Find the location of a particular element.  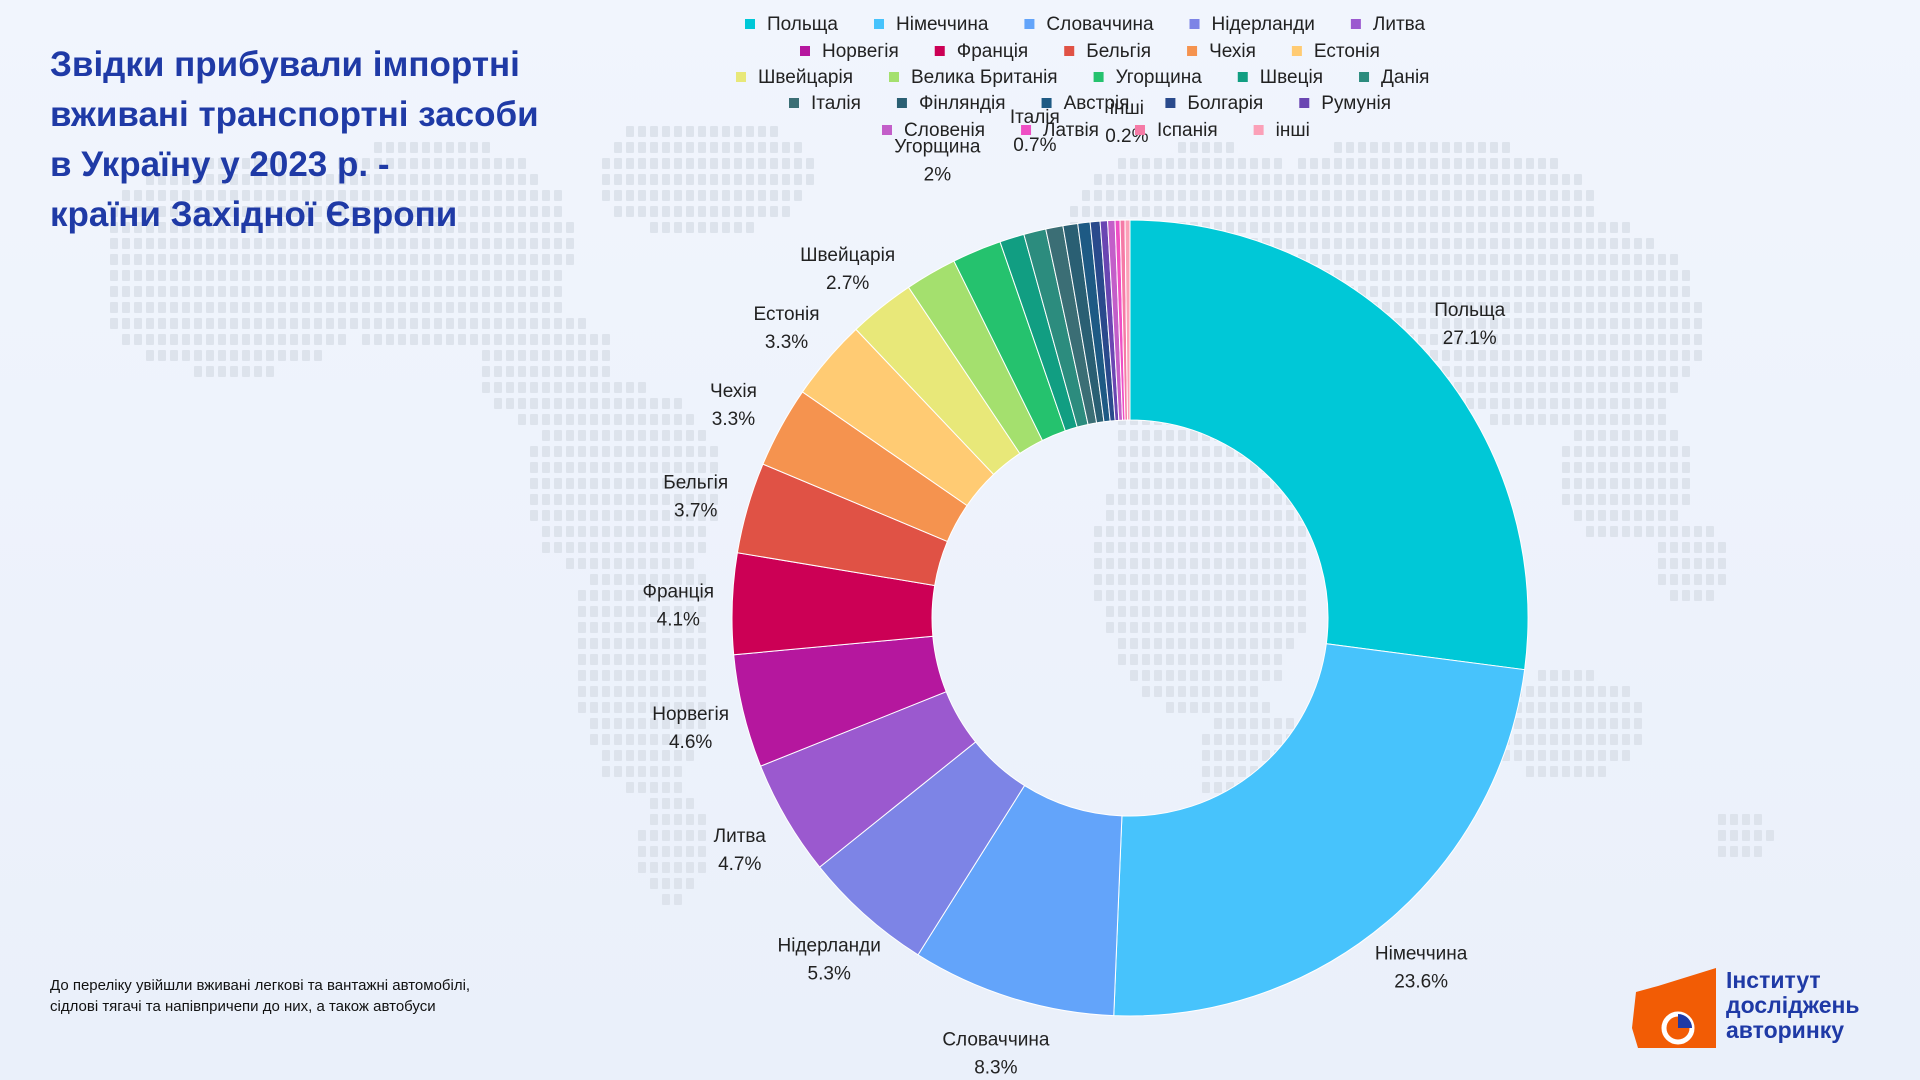

legend-label: Данія is located at coordinates (1405, 77).